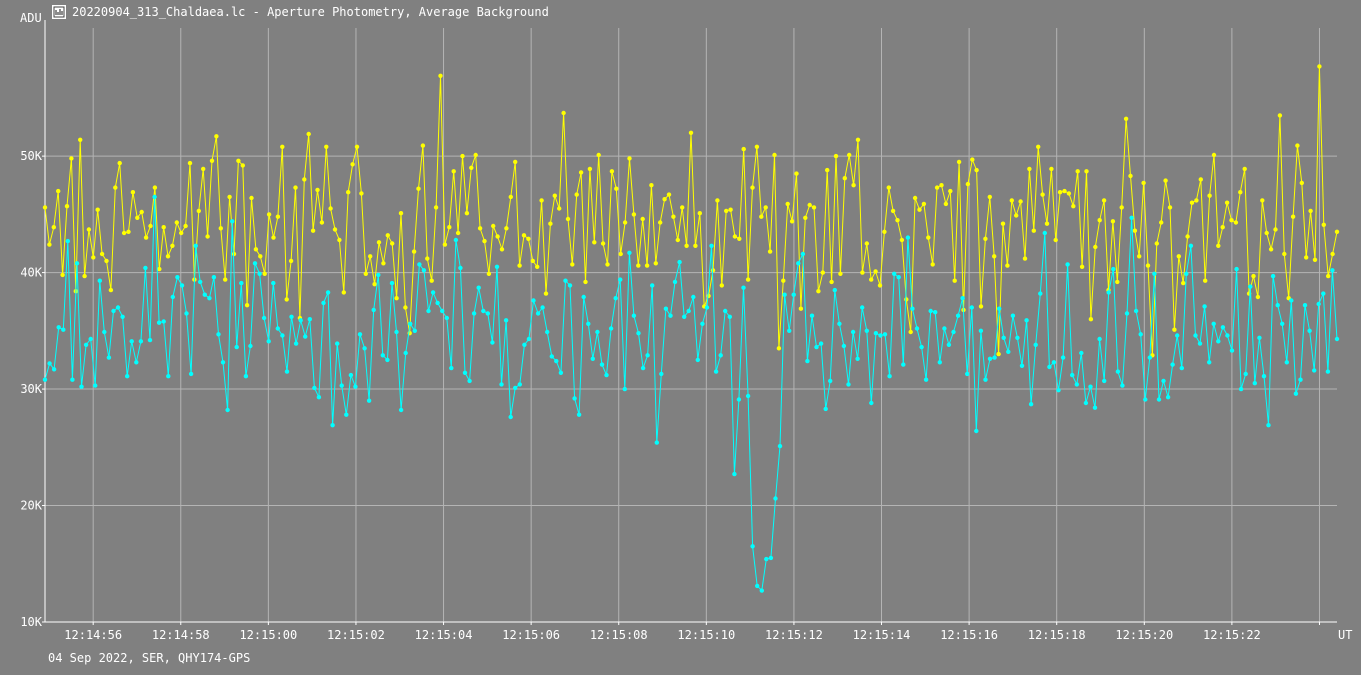 The width and height of the screenshot is (1361, 675). Describe the element at coordinates (93, 635) in the screenshot. I see `x-tick-label: 12:14:56` at that location.